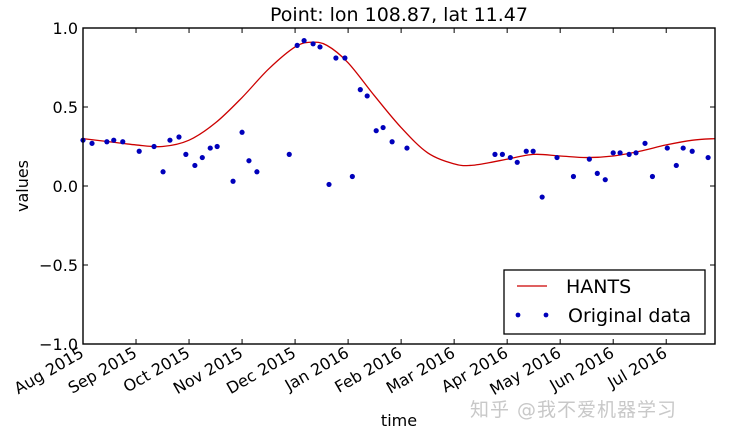 This screenshot has width=732, height=438. I want to click on y-tick-label: 0.5, so click(65, 107).